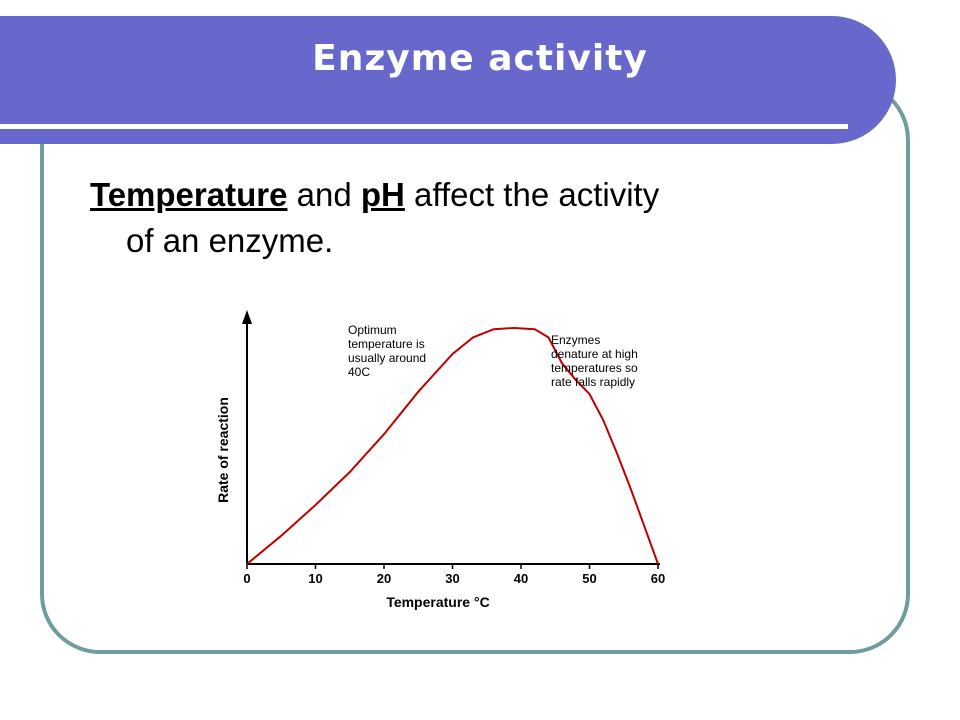 This screenshot has width=960, height=720. Describe the element at coordinates (372, 330) in the screenshot. I see `annotation-line: Optimum` at that location.